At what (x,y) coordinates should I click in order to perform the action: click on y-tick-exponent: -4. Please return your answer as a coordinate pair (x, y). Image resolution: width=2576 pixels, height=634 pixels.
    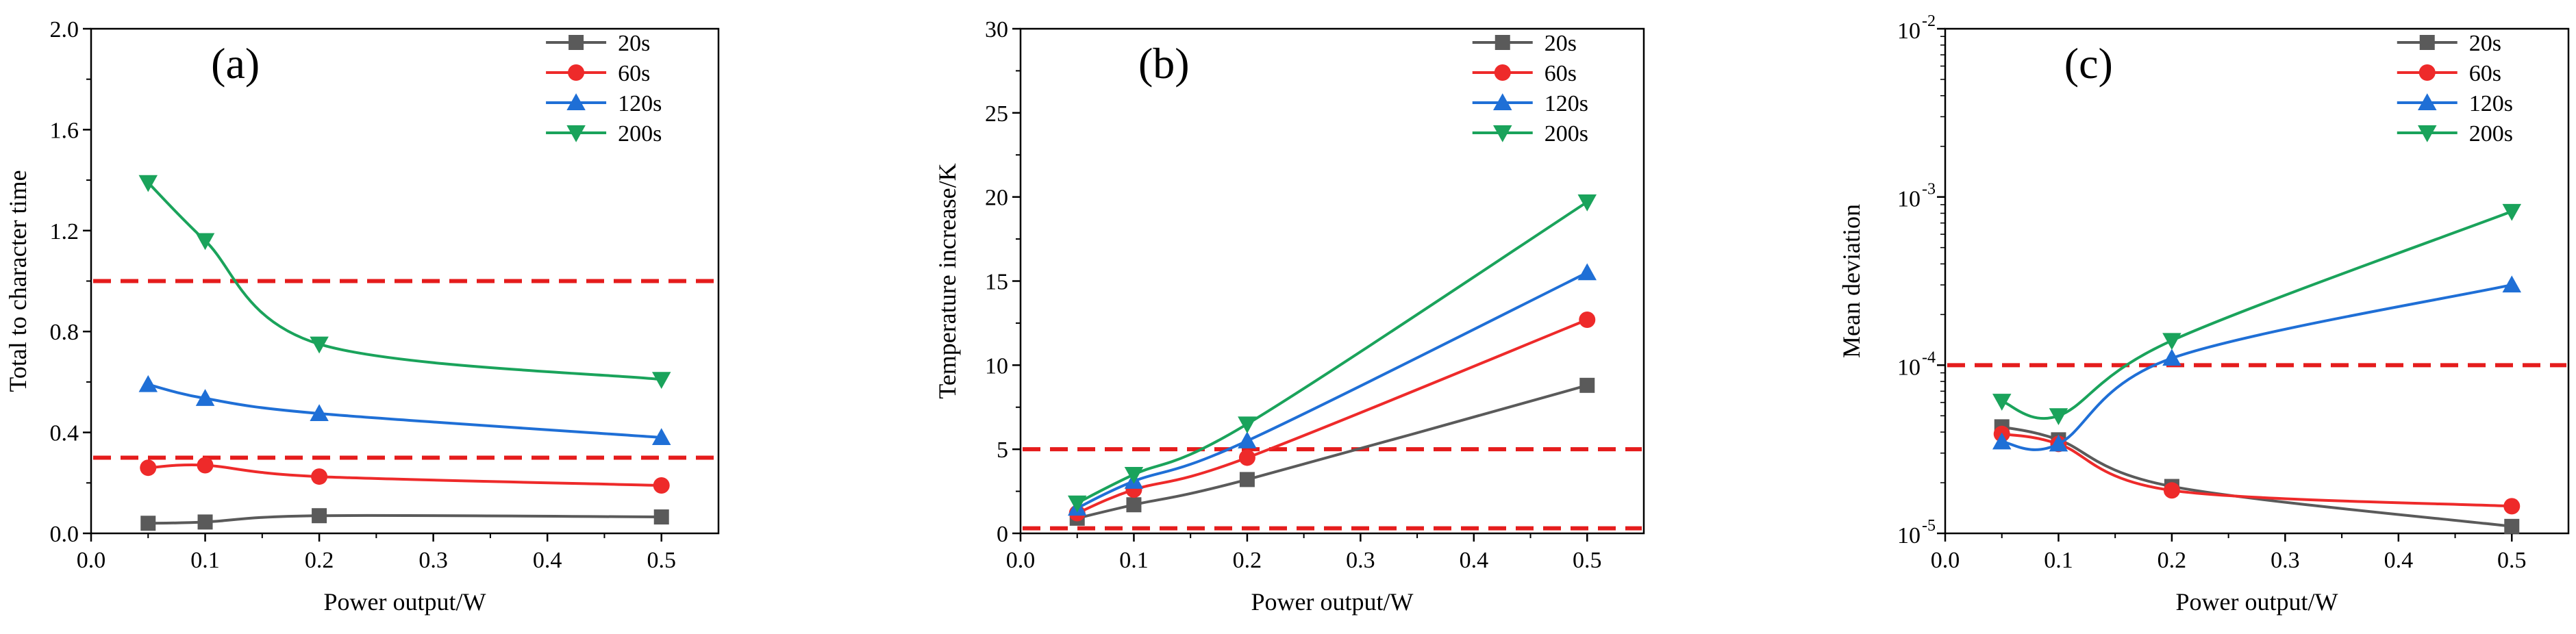
    Looking at the image, I should click on (1929, 357).